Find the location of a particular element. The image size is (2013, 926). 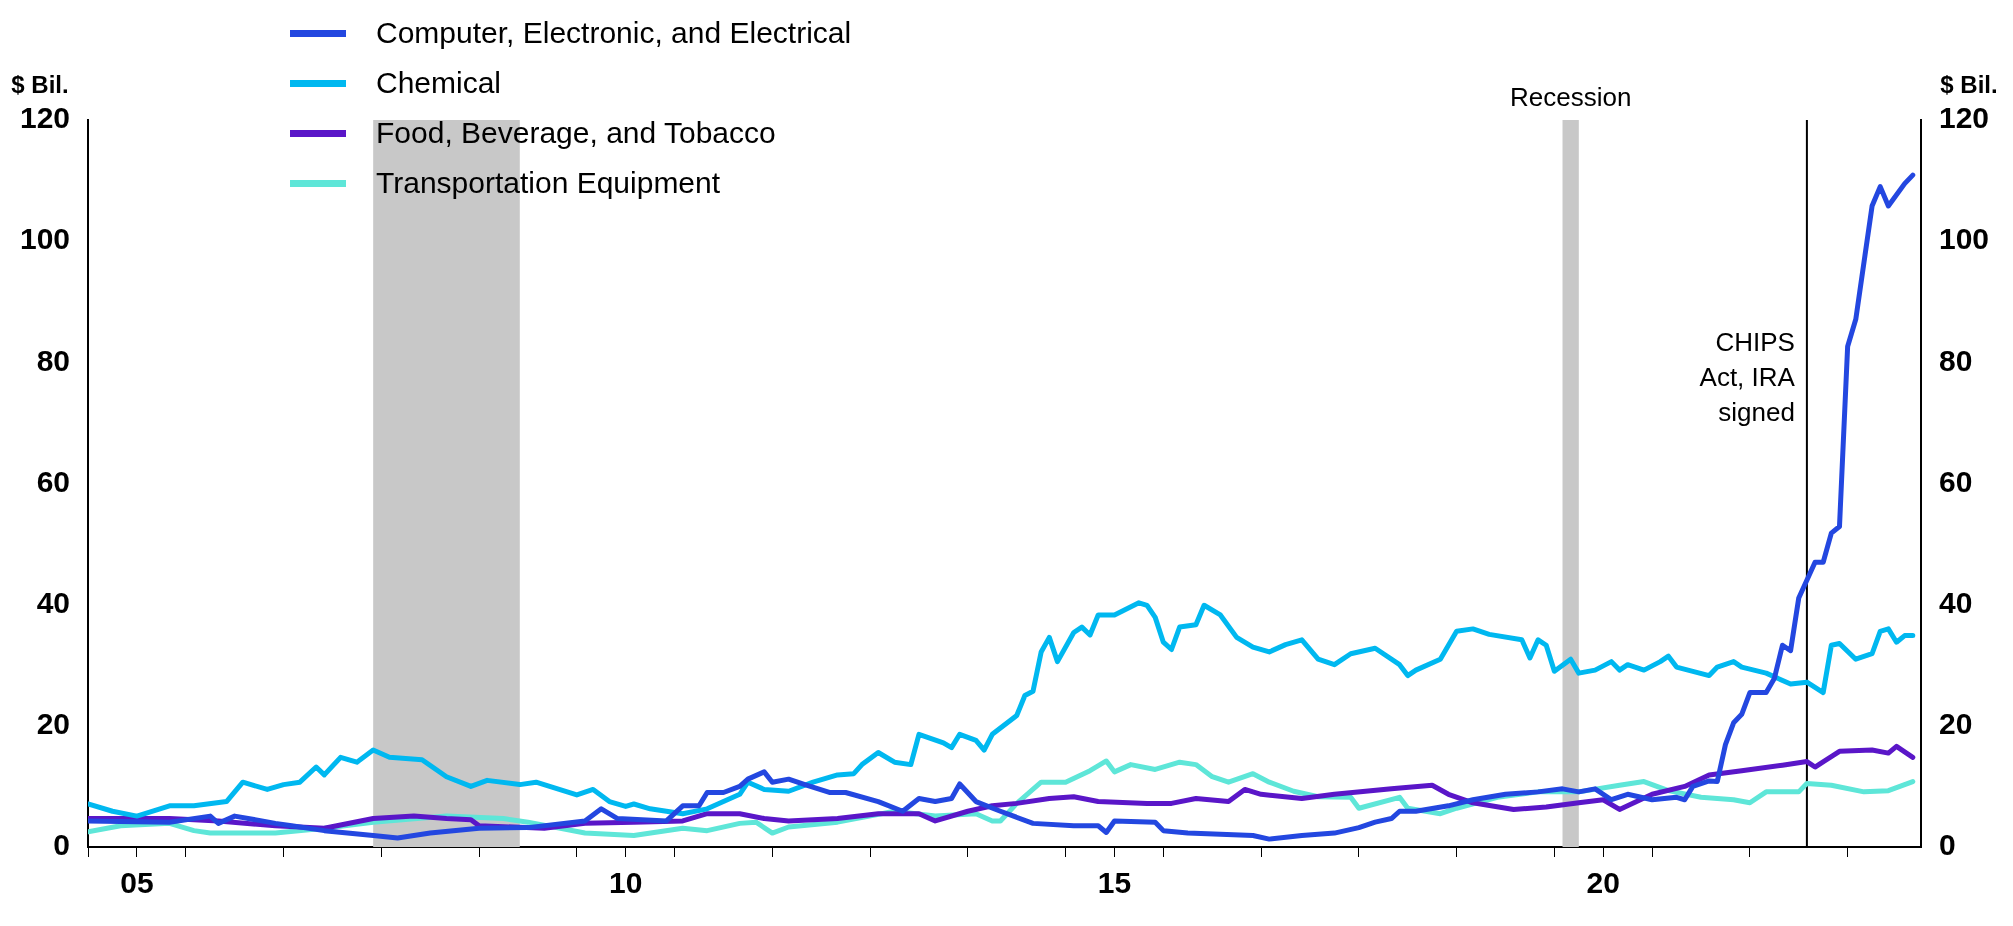

legend-label: Transportation Equipment is located at coordinates (548, 183).